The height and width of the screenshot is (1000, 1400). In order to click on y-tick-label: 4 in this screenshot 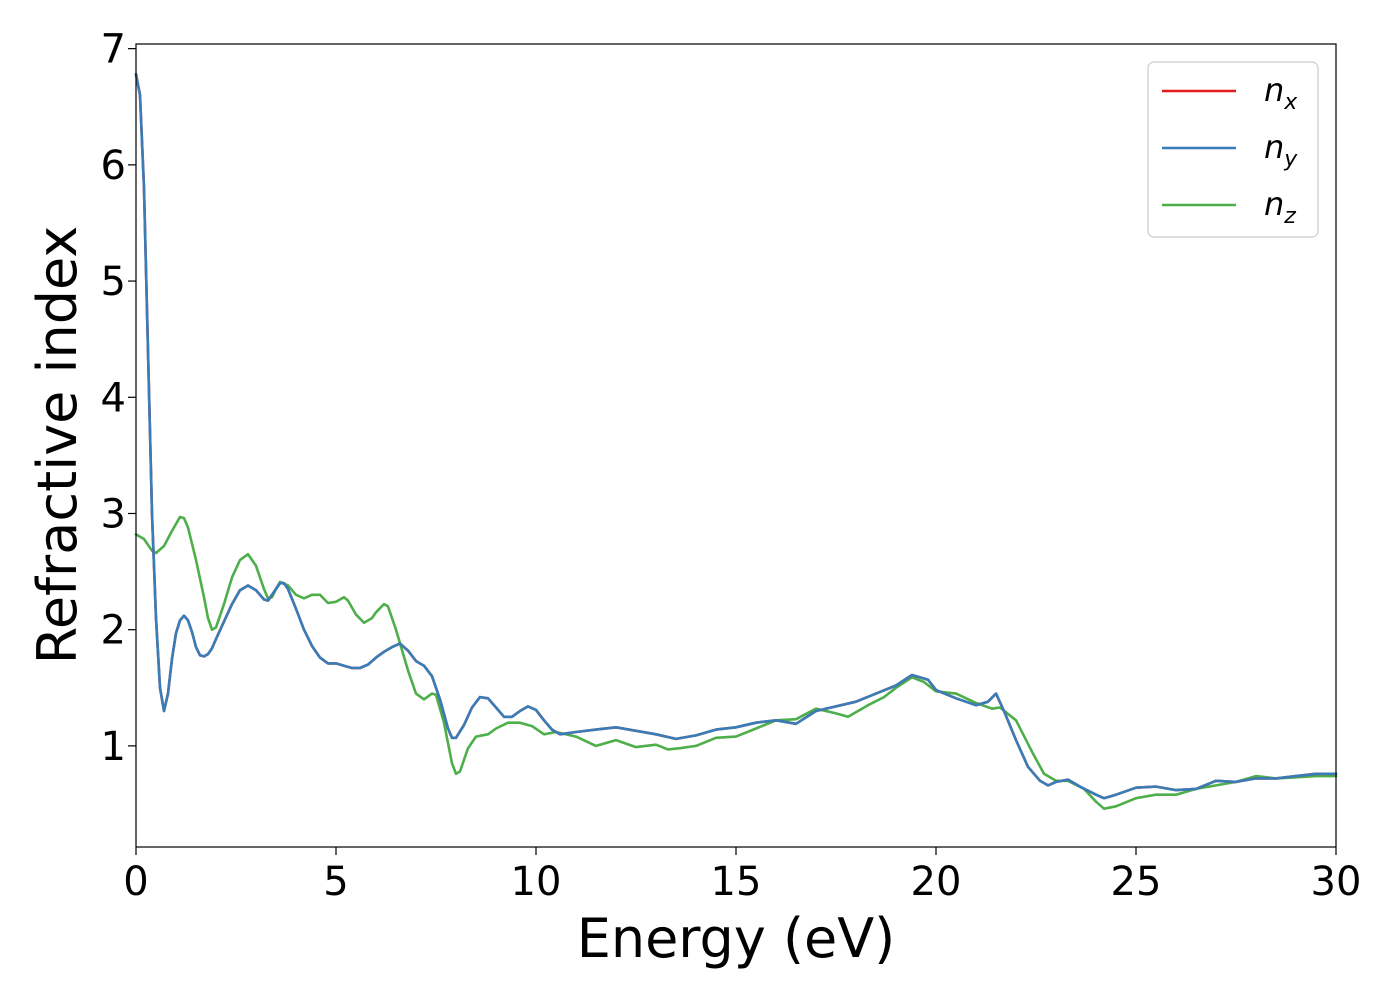, I will do `click(113, 398)`.